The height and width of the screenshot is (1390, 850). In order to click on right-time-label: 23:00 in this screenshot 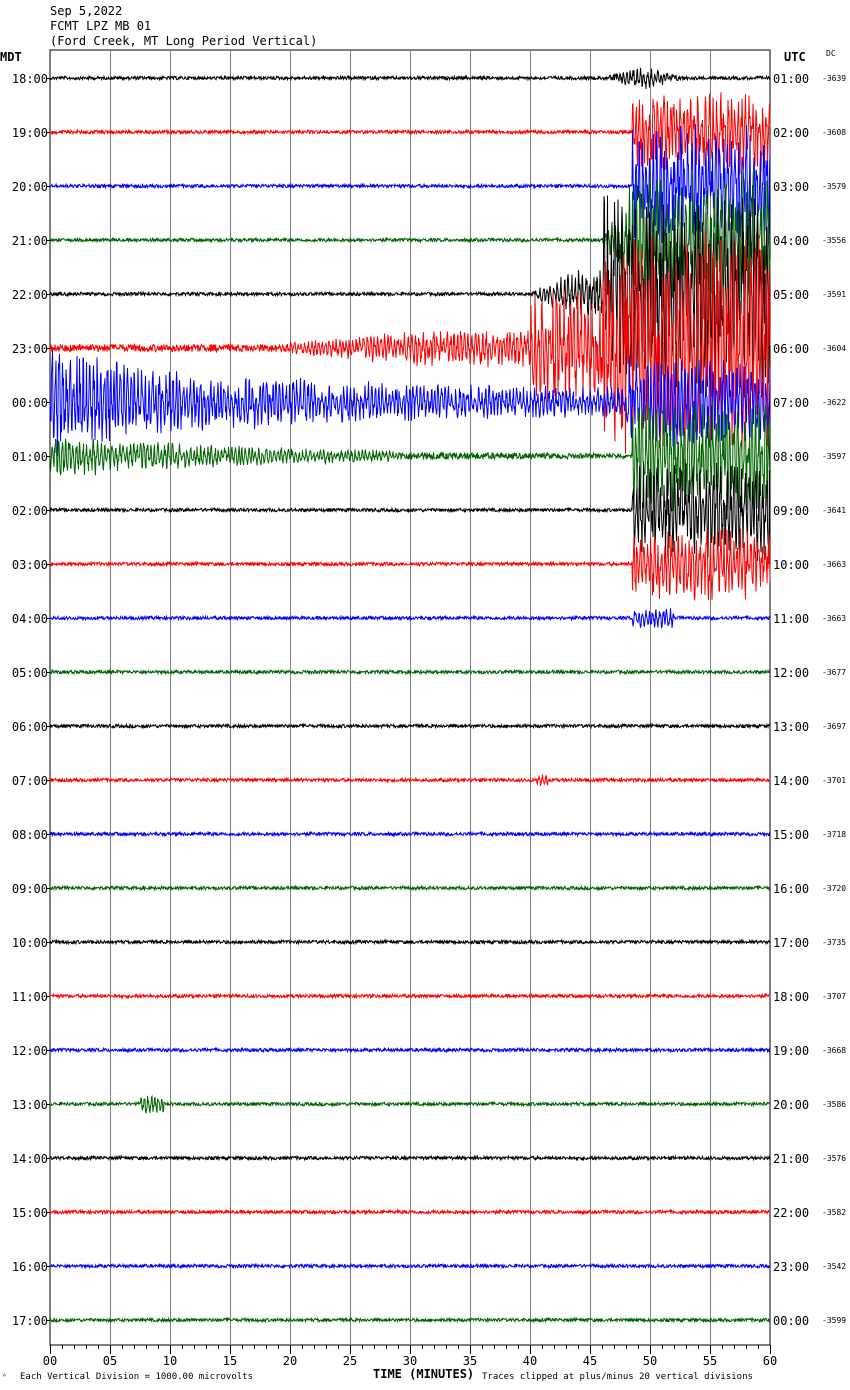, I will do `click(791, 1267)`.